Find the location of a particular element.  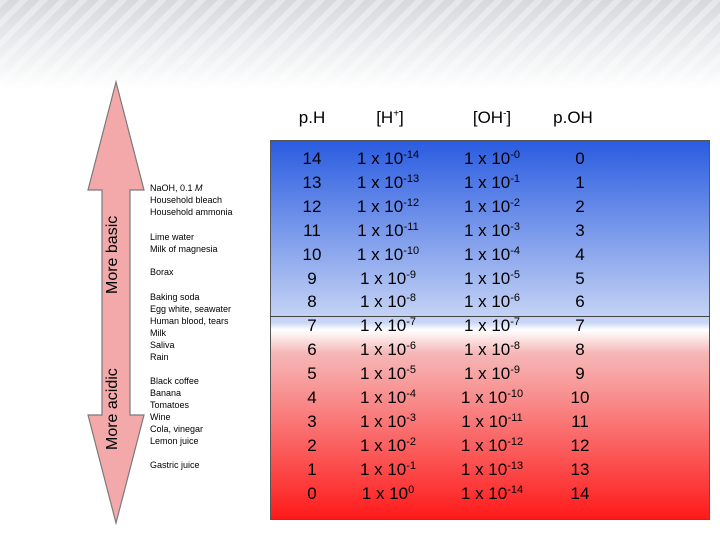

oh-concentration-value: 1 x 10-0 is located at coordinates (492, 158).